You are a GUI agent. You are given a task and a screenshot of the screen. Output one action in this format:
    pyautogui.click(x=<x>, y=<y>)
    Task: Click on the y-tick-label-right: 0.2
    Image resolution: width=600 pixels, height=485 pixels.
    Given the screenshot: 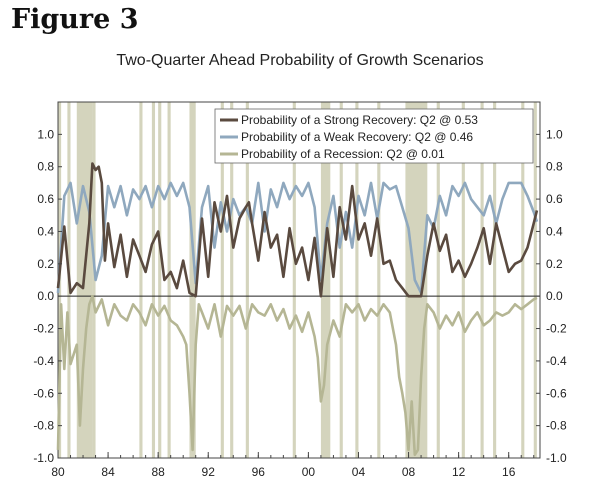 What is the action you would take?
    pyautogui.click(x=554, y=264)
    